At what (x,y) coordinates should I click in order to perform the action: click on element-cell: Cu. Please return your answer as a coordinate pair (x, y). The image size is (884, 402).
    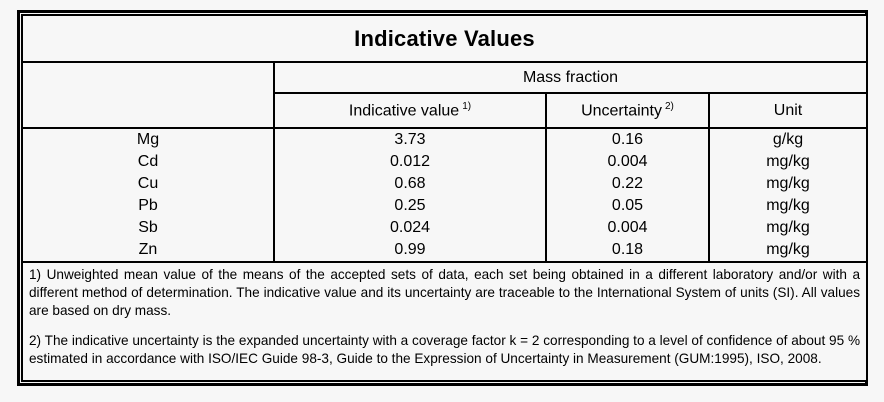
    Looking at the image, I should click on (148, 184).